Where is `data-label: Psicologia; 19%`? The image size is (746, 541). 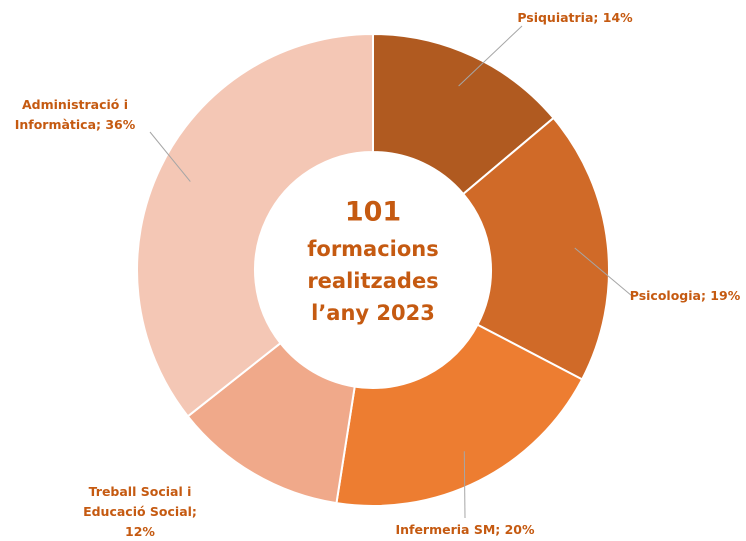
data-label: Psicologia; 19% is located at coordinates (685, 295).